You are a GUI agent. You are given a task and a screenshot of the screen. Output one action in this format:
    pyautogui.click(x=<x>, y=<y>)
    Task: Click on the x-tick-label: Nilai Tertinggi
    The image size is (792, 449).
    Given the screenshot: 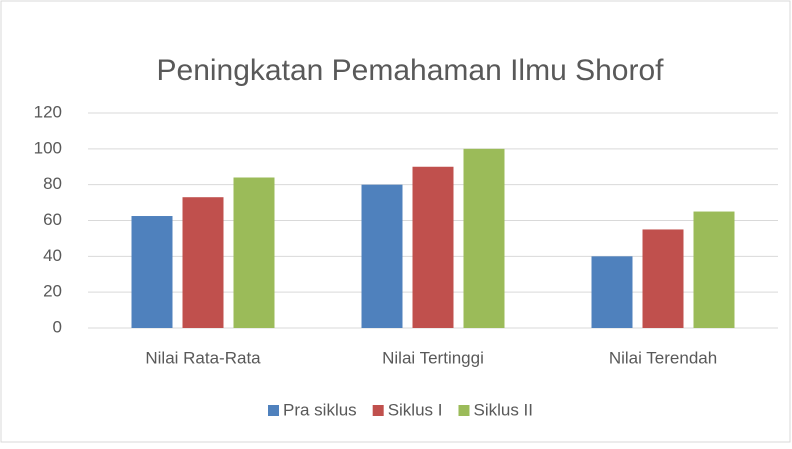 What is the action you would take?
    pyautogui.click(x=433, y=357)
    